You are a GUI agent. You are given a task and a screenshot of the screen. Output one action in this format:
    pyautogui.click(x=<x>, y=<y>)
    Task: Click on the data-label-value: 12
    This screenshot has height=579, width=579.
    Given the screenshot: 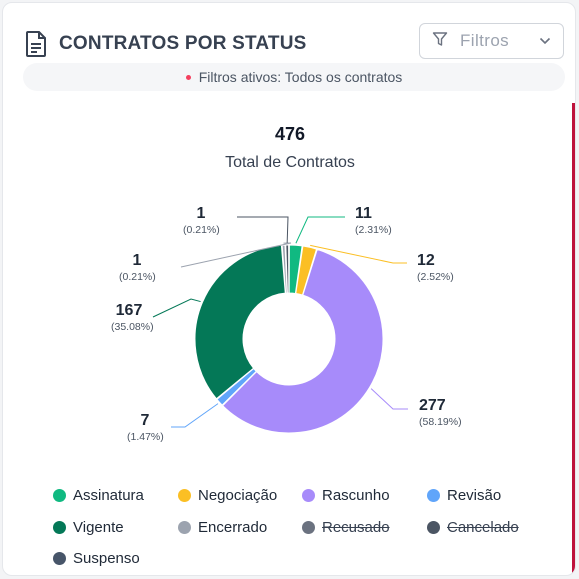 What is the action you would take?
    pyautogui.click(x=426, y=260)
    